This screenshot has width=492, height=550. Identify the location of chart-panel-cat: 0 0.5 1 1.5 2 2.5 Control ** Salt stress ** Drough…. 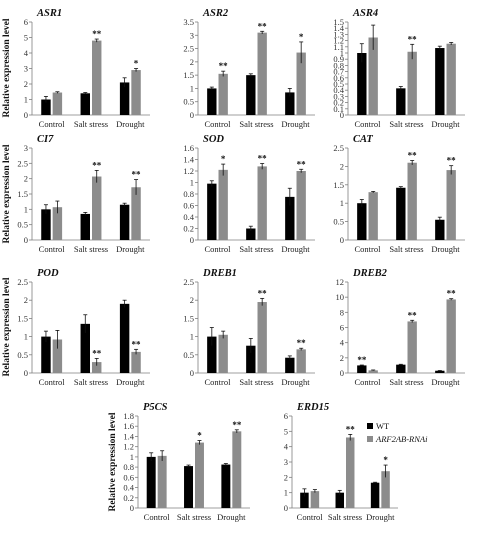
(399, 194).